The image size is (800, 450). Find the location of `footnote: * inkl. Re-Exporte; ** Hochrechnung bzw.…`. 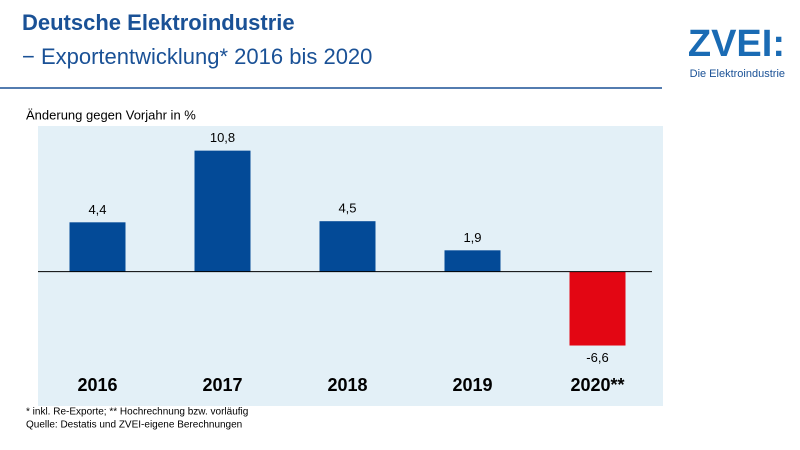

footnote: * inkl. Re-Exporte; ** Hochrechnung bzw.… is located at coordinates (137, 412).